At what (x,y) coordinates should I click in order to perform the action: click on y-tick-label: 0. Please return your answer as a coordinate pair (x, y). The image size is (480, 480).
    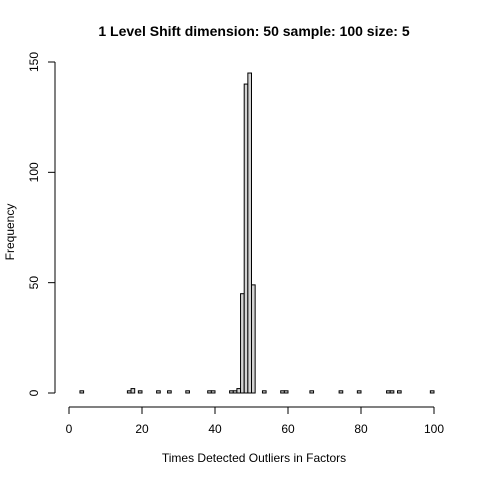
    Looking at the image, I should click on (34, 392).